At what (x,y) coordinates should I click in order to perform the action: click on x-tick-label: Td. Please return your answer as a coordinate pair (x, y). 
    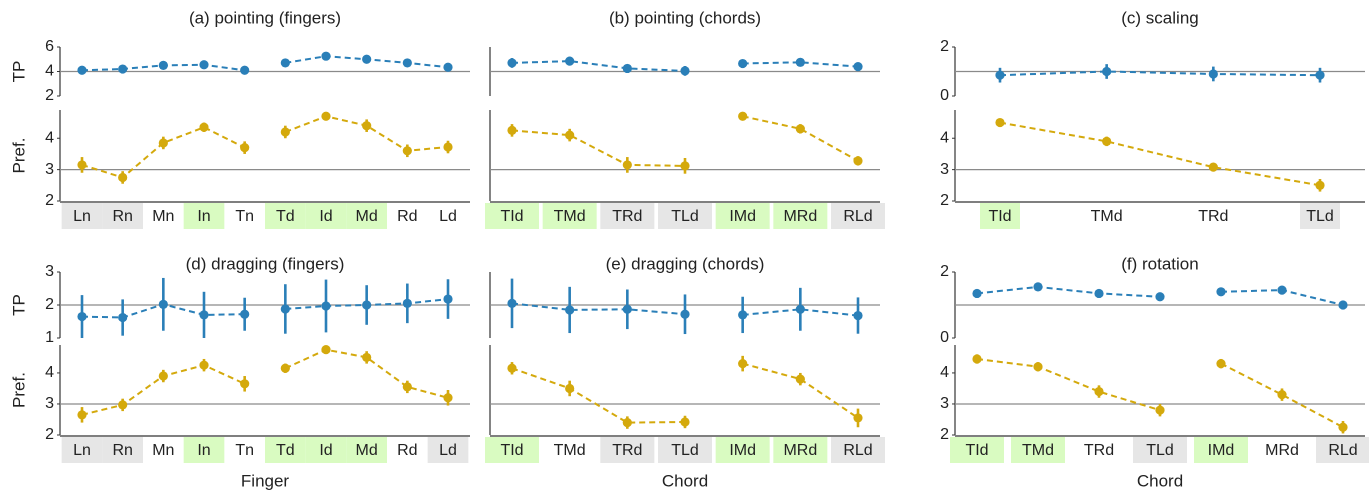
    Looking at the image, I should click on (285, 216).